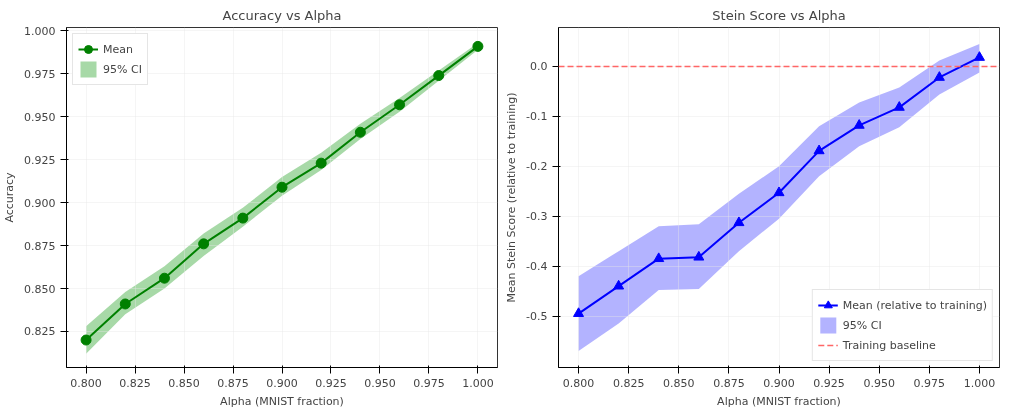 This screenshot has height=414, width=1013. Describe the element at coordinates (40, 160) in the screenshot. I see `y-tick-label: 0.925` at that location.